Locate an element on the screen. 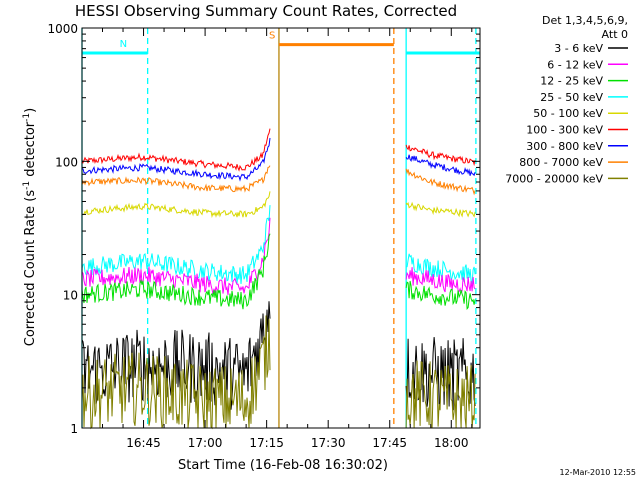 The image size is (640, 480). x-axis-label: Start Time (16-Feb-08 16:30:02) is located at coordinates (283, 465).